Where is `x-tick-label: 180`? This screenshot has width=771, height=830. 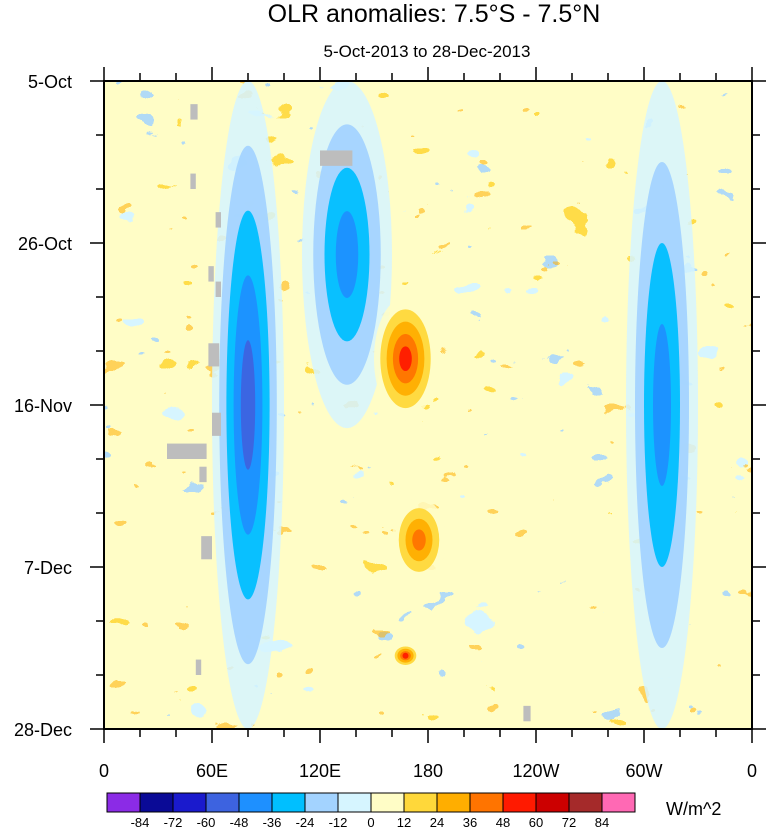 x-tick-label: 180 is located at coordinates (428, 771).